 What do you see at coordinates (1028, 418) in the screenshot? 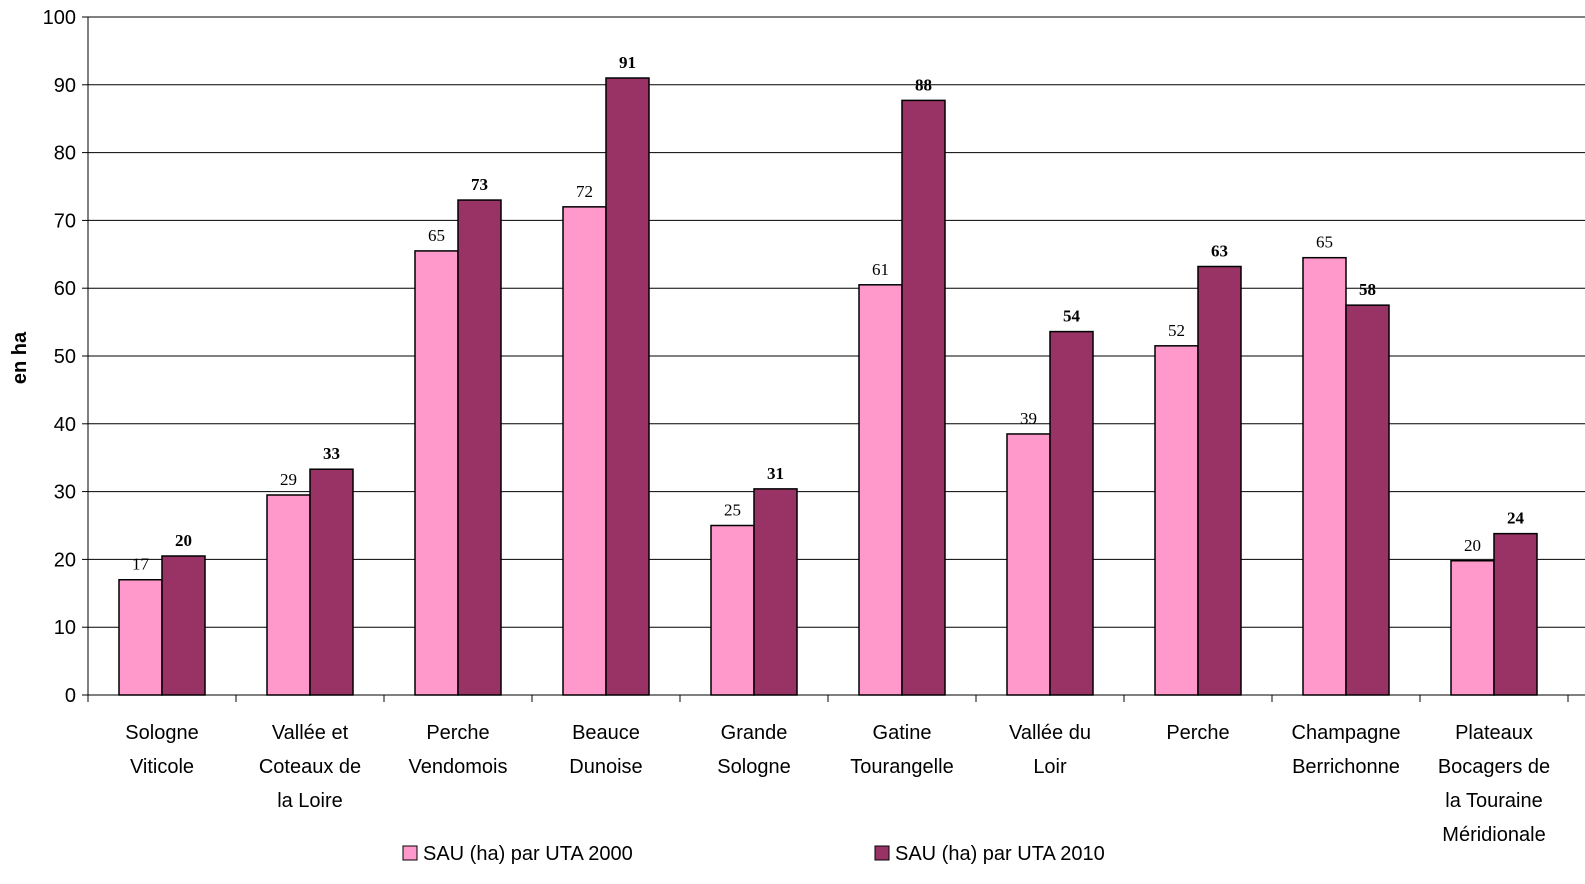
I see `value-label-2000: 39` at bounding box center [1028, 418].